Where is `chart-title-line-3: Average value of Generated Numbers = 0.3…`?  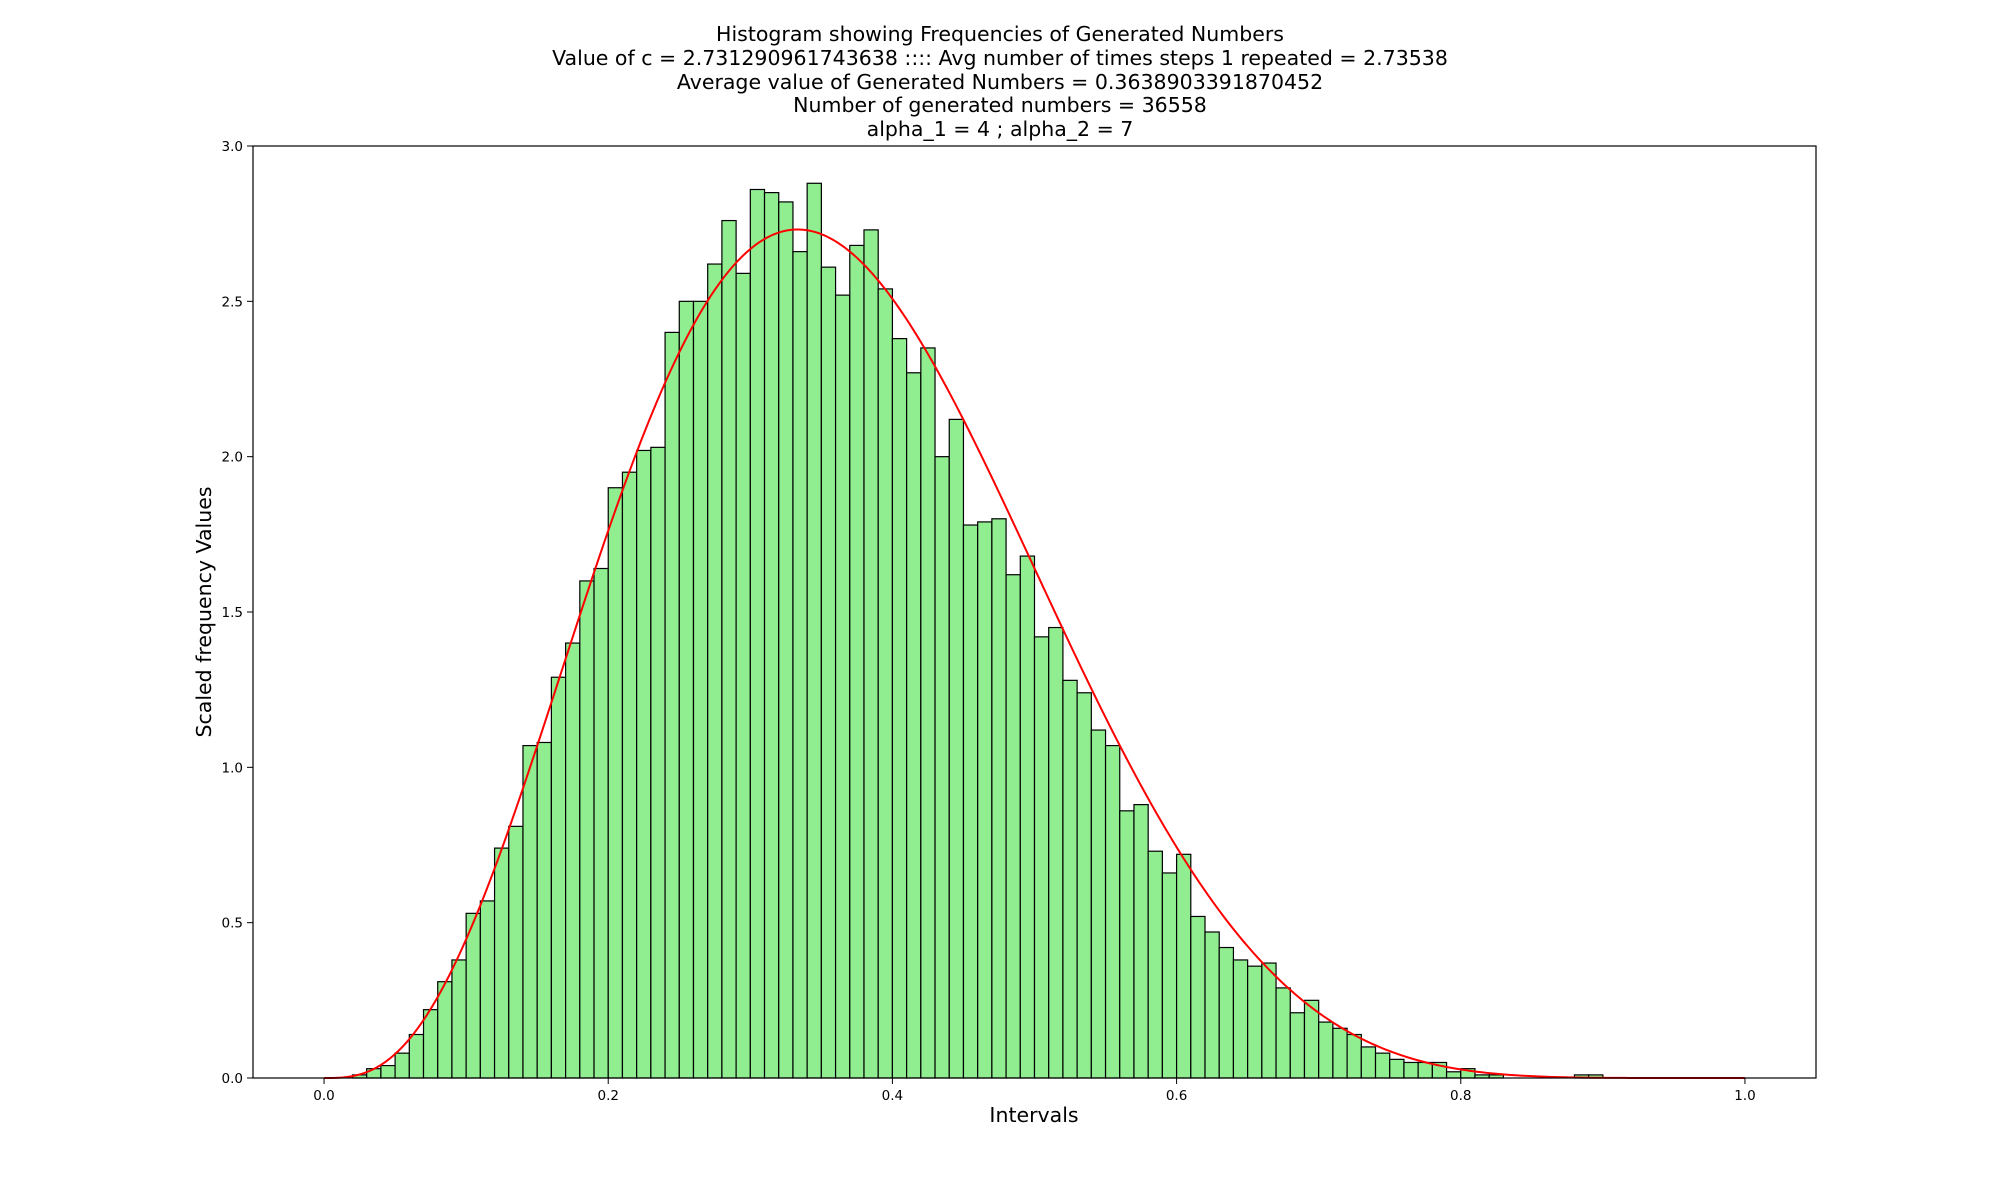
chart-title-line-3: Average value of Generated Numbers = 0.3… is located at coordinates (1000, 82).